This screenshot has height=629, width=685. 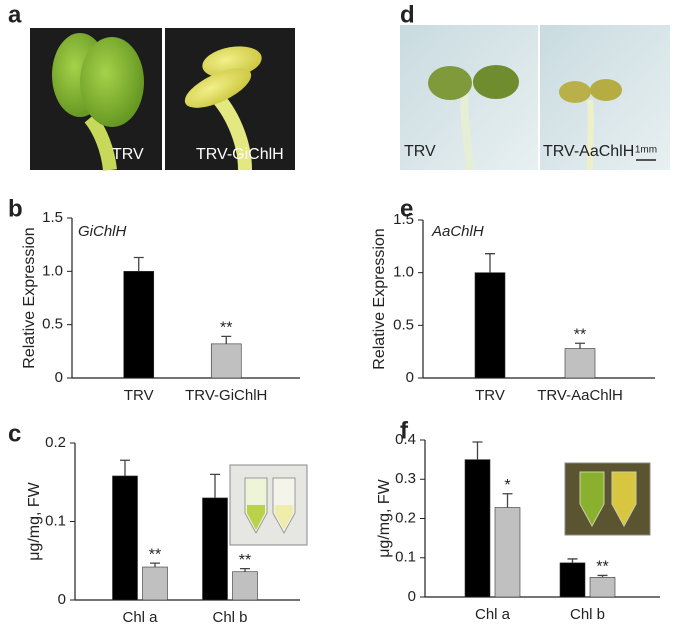 I want to click on panel-letter: e, so click(x=406, y=208).